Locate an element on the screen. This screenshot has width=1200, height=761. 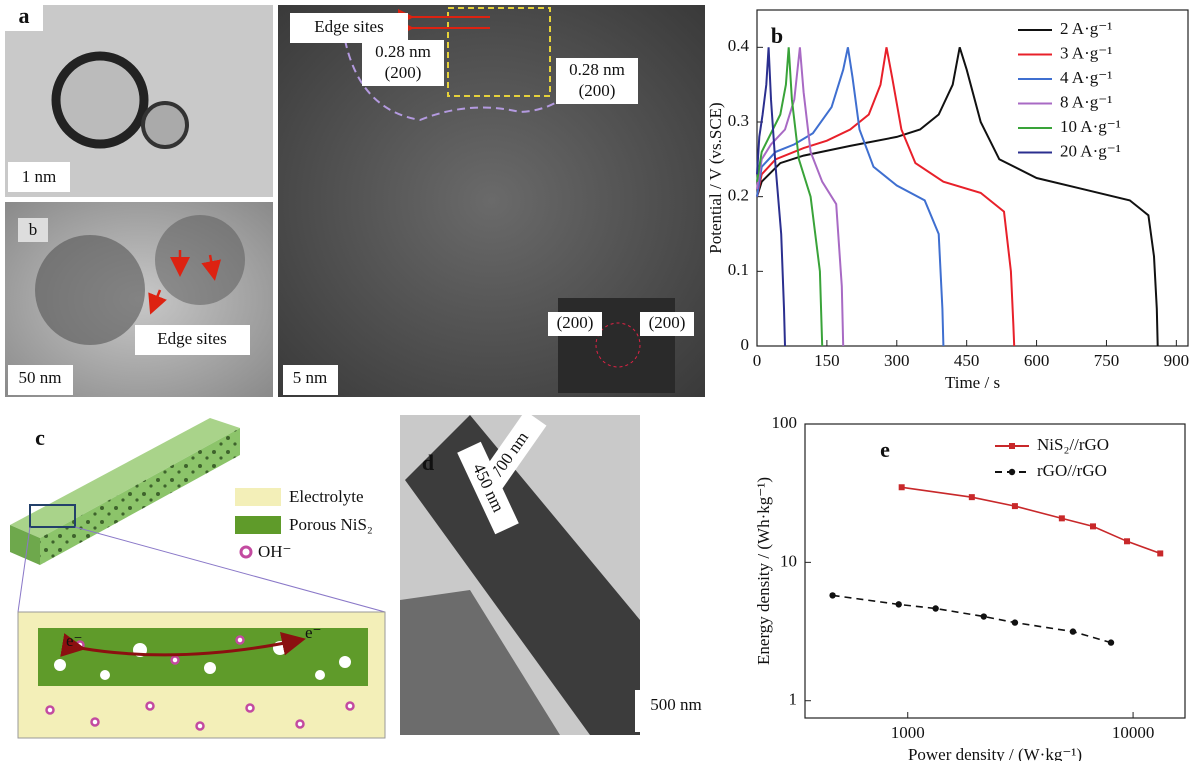
fft-ring is located at coordinates (618, 345).